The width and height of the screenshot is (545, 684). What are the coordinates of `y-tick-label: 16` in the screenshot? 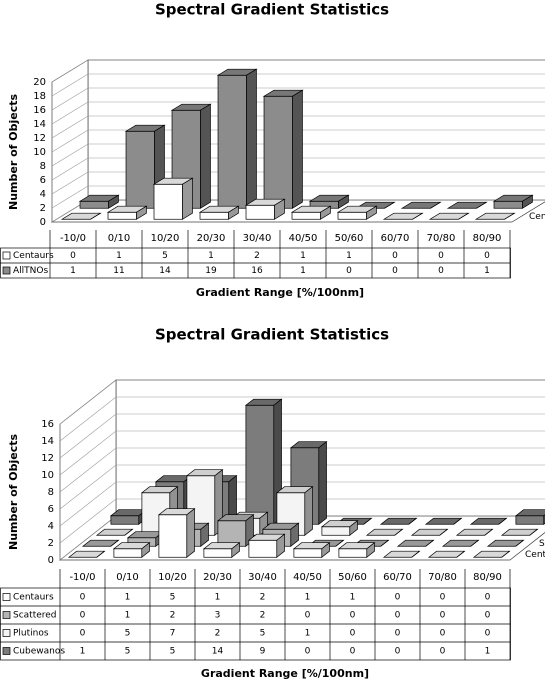 It's located at (47, 424).